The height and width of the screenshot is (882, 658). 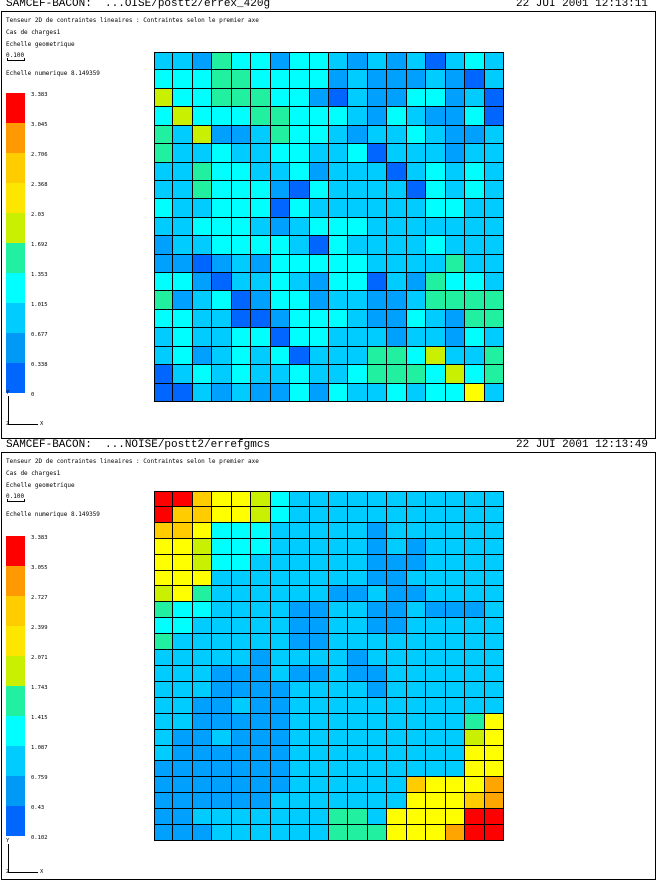 What do you see at coordinates (39, 245) in the screenshot?
I see `legend-label: 1.692` at bounding box center [39, 245].